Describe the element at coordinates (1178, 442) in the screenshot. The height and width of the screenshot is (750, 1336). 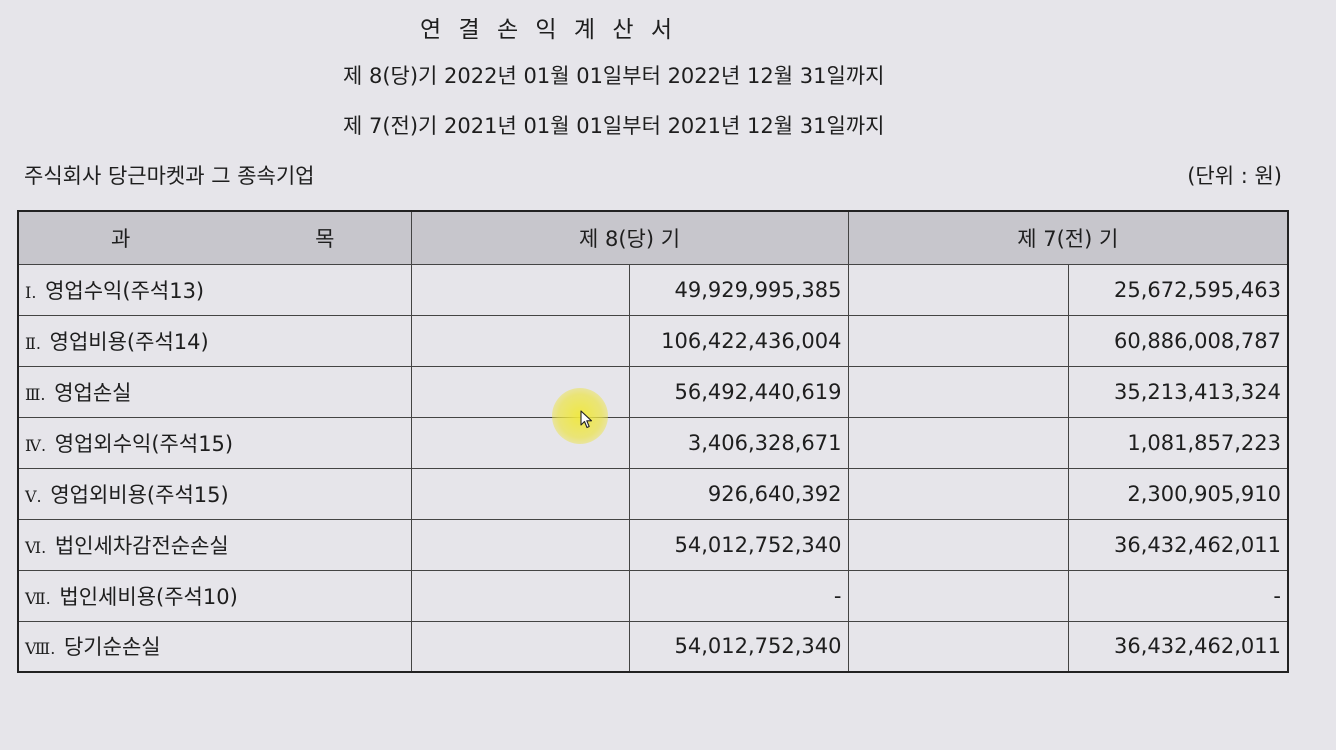
I see `prior-amount-cell: 1,081,857,223` at that location.